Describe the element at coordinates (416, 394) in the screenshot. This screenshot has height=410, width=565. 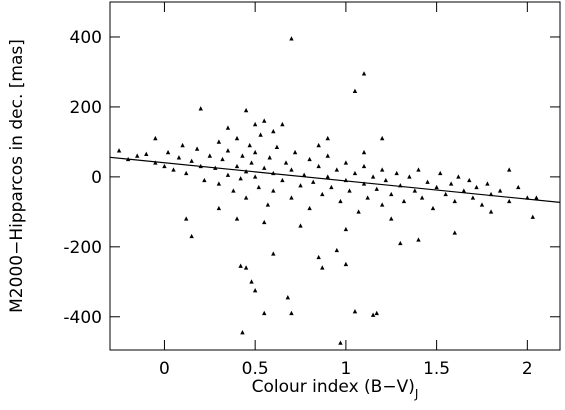
I see `x-axis-label-sub: J` at that location.